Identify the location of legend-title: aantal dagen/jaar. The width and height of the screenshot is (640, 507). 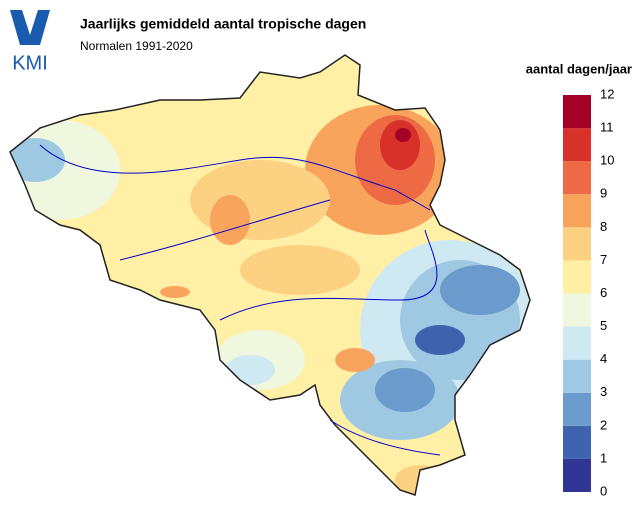
(579, 68).